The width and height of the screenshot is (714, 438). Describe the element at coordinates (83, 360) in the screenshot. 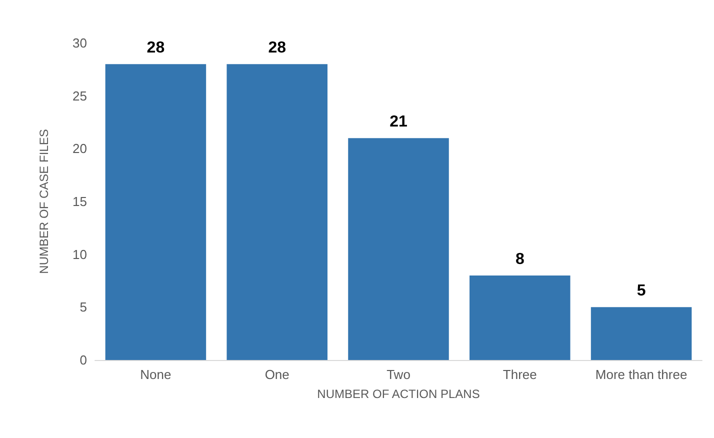

I see `y-tick-label: 0` at that location.